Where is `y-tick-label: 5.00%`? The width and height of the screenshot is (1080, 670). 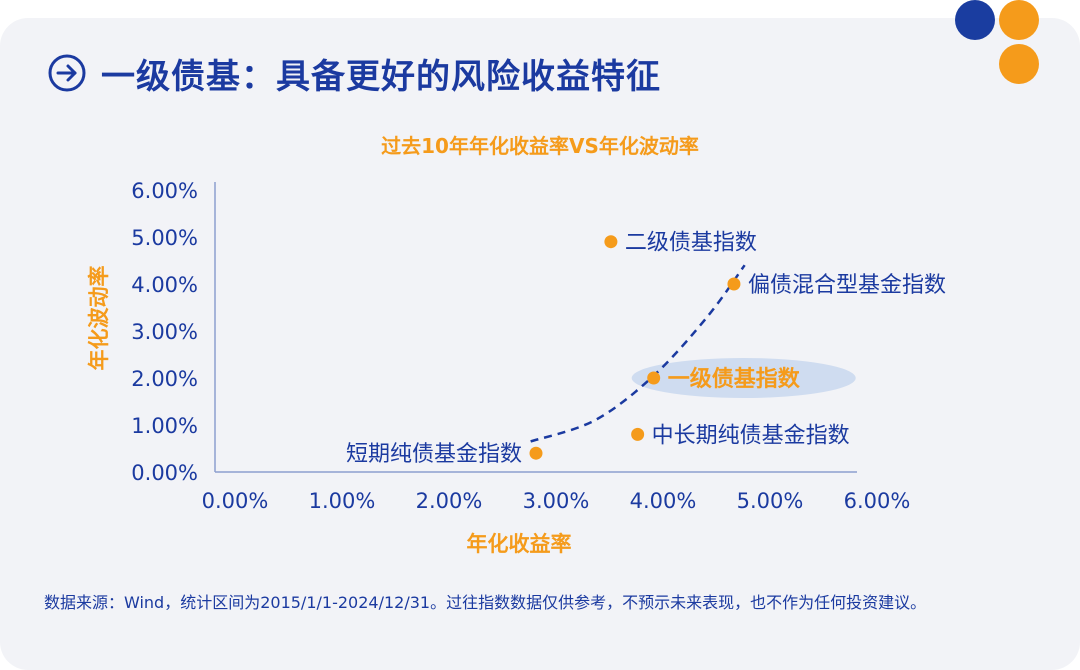 y-tick-label: 5.00% is located at coordinates (164, 238).